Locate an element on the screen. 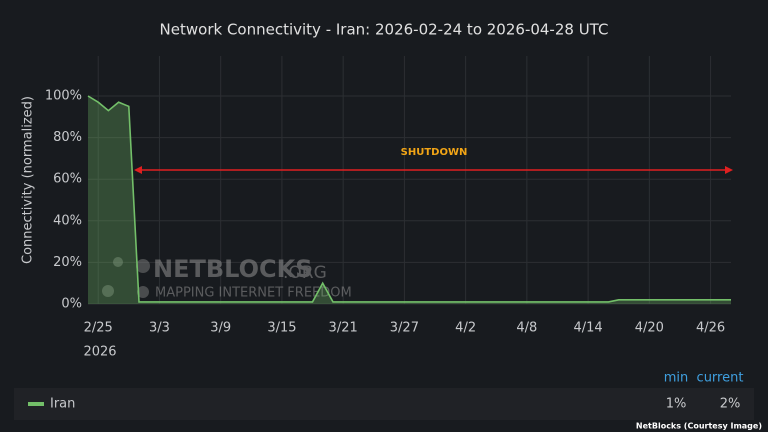  x-tick-label: 4/26 is located at coordinates (710, 328).